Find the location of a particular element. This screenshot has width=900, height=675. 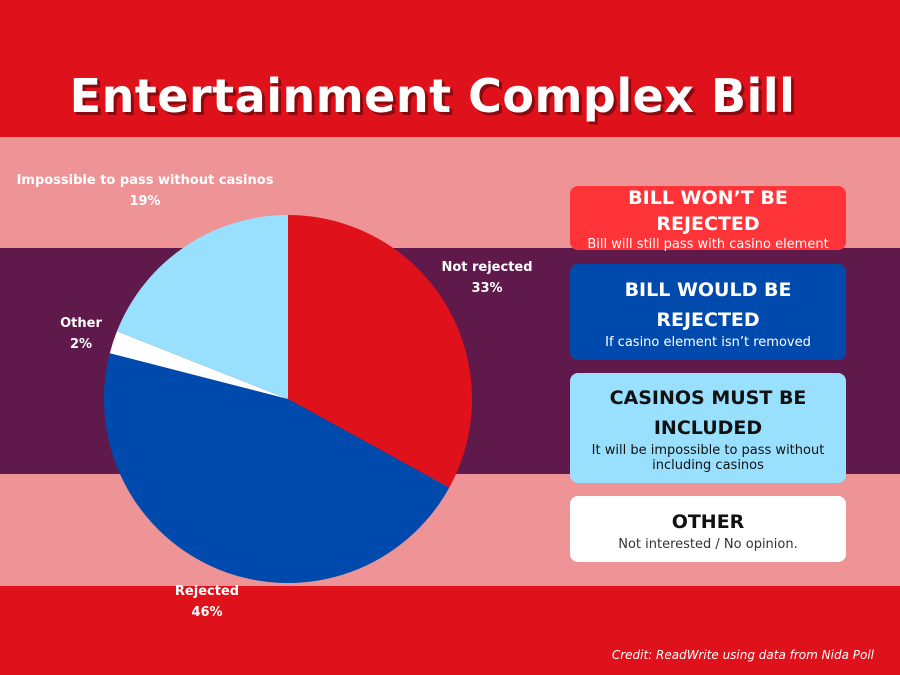

slice-label-value: 19% is located at coordinates (145, 201).